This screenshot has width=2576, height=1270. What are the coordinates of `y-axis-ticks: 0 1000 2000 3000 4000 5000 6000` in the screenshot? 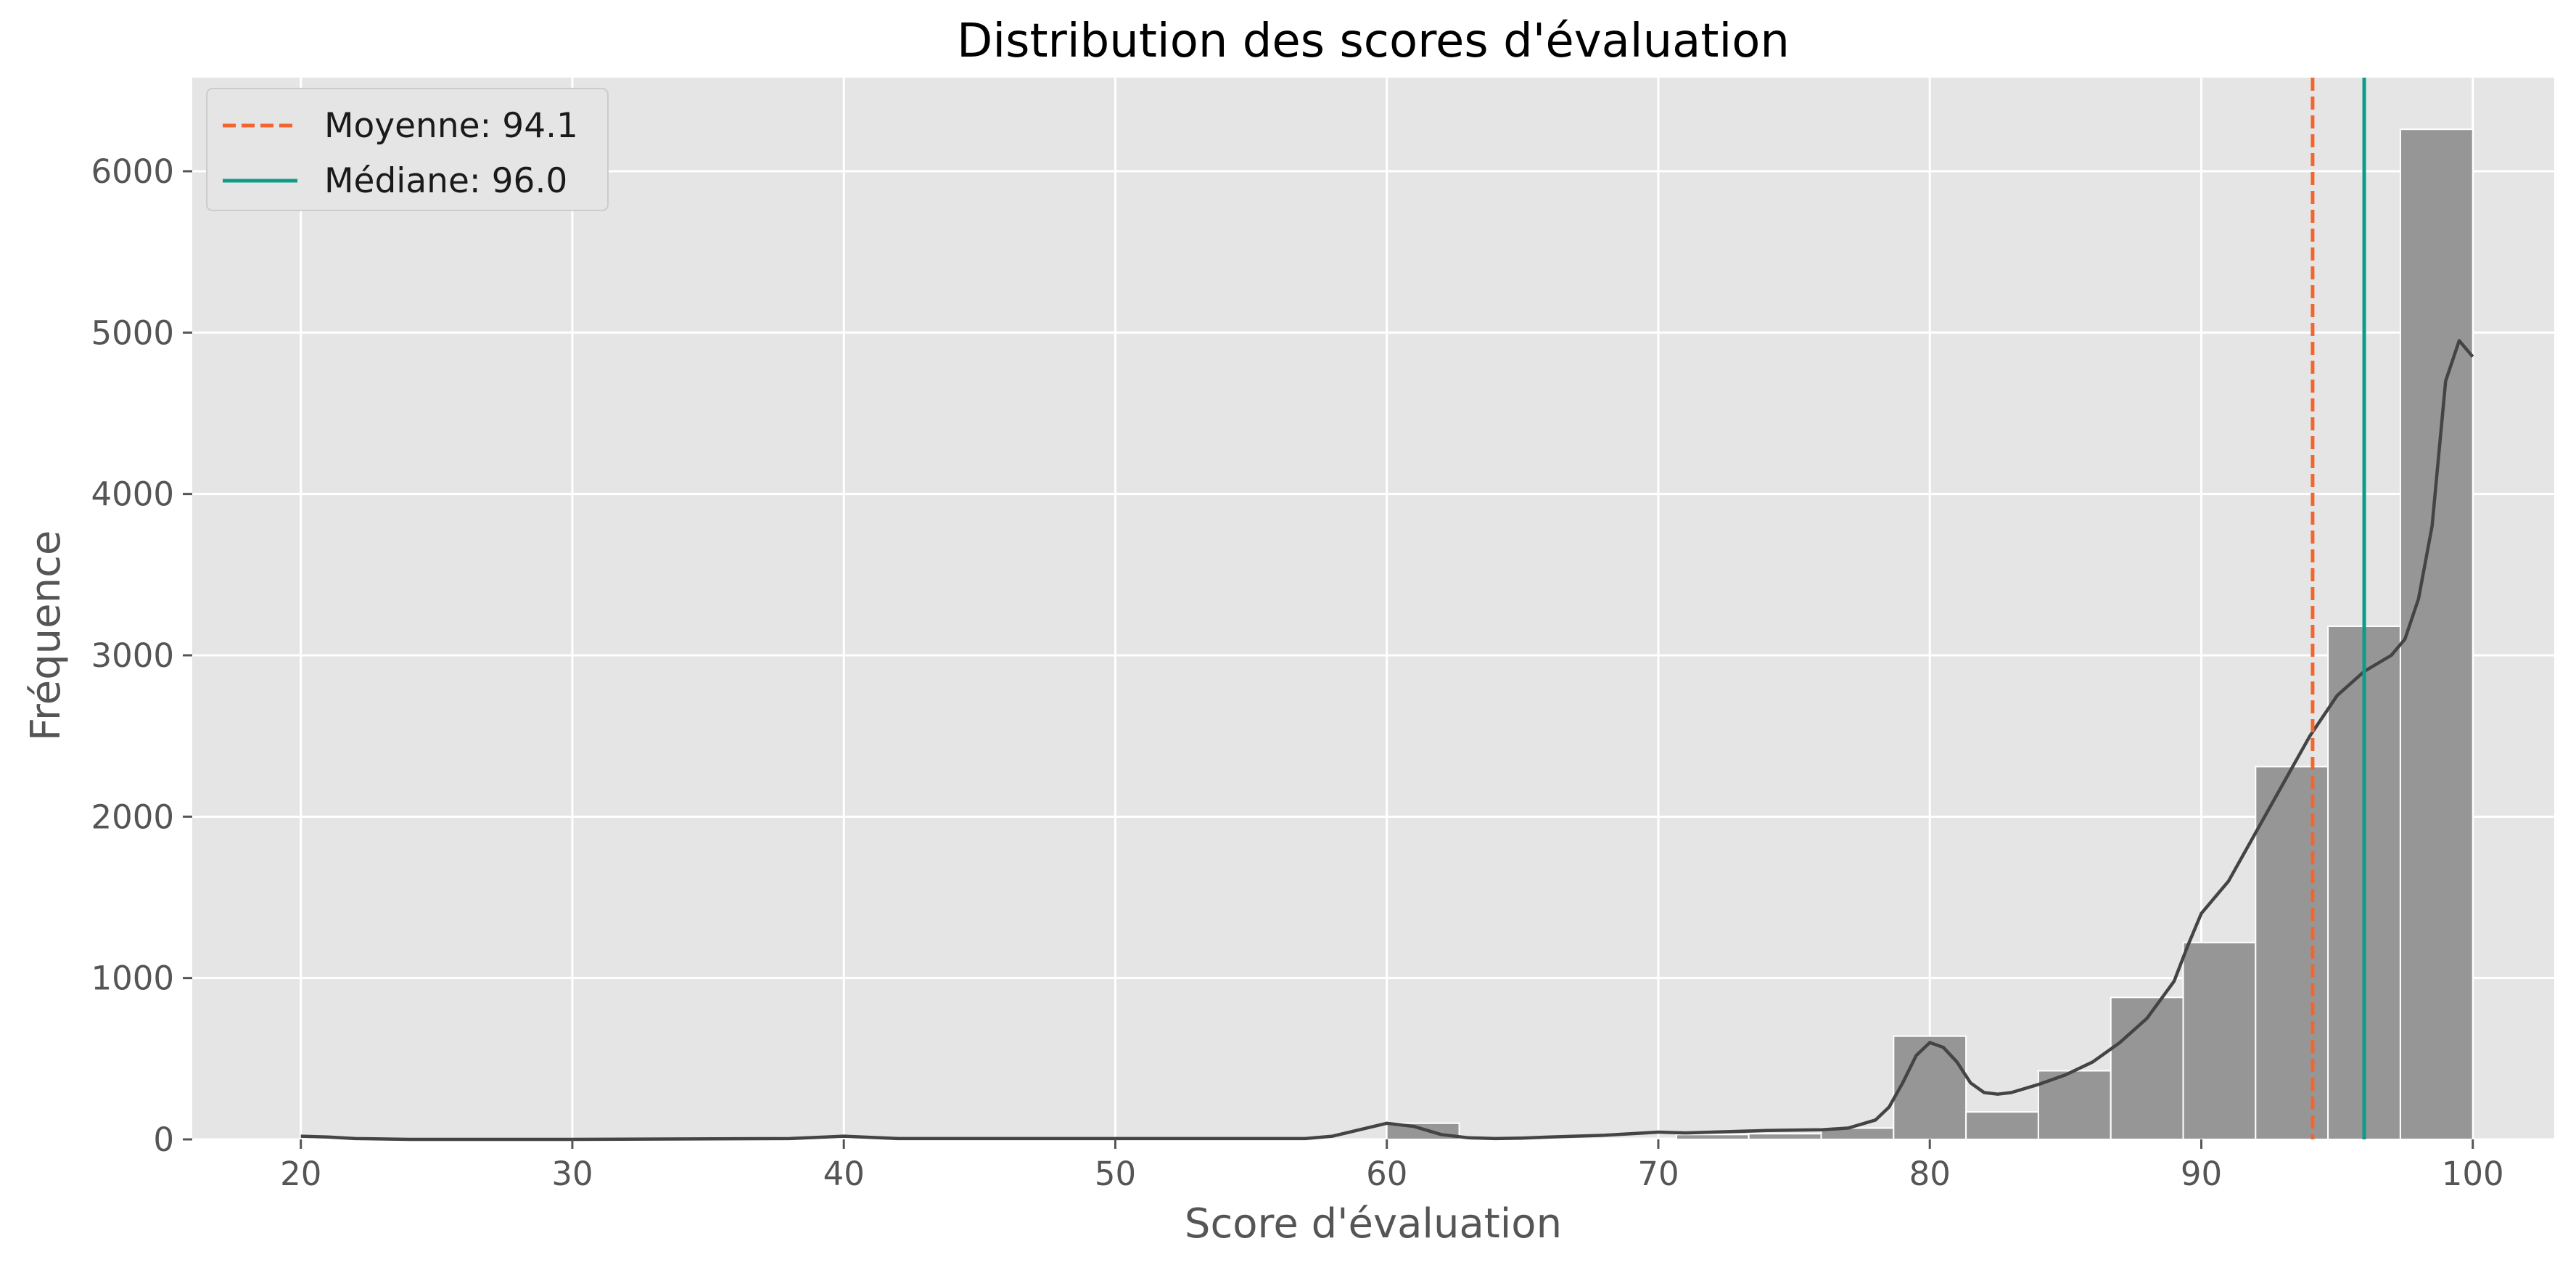 It's located at (141, 655).